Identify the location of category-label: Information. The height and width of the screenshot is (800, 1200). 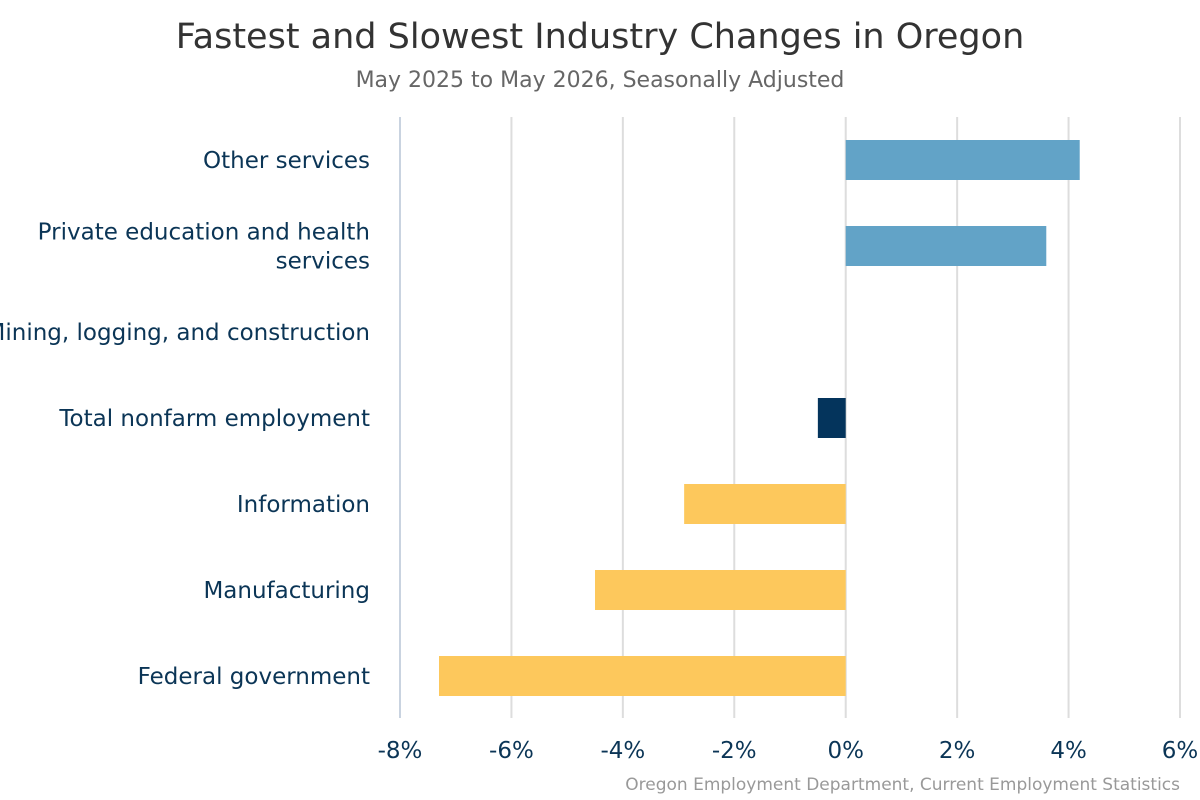
(303, 505).